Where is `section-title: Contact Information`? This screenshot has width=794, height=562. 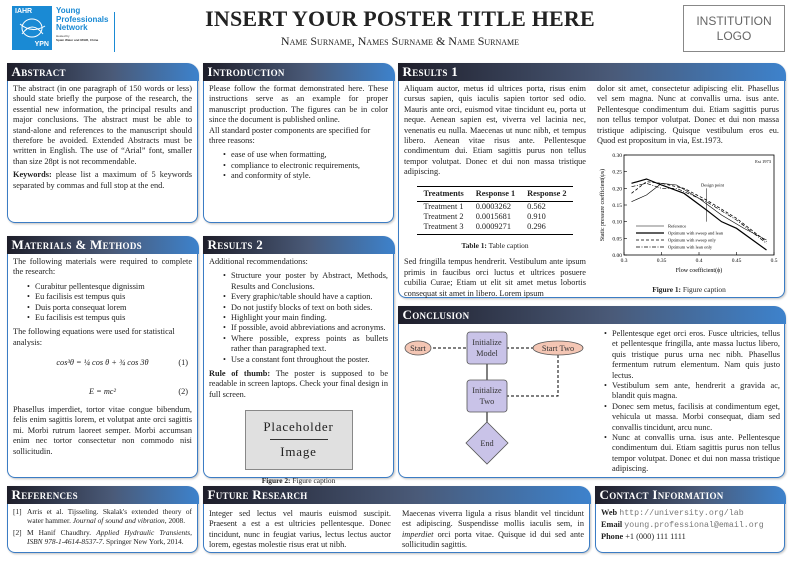 section-title: Contact Information is located at coordinates (690, 495).